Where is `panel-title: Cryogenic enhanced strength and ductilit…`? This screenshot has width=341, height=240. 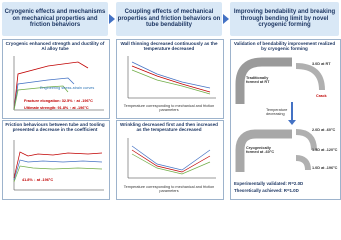
panel-title: Cryogenic enhanced strength and ductilit… is located at coordinates (55, 46).